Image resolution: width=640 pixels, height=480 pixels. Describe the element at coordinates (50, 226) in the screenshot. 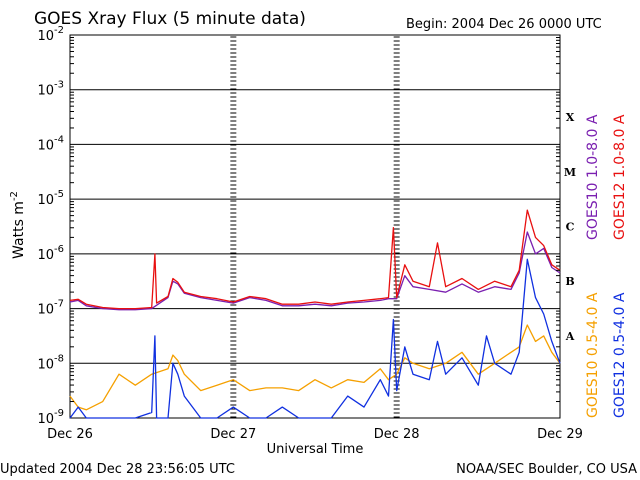

I see `y-tick-labels: 10-210-310-410-510-610-710-810-9` at that location.